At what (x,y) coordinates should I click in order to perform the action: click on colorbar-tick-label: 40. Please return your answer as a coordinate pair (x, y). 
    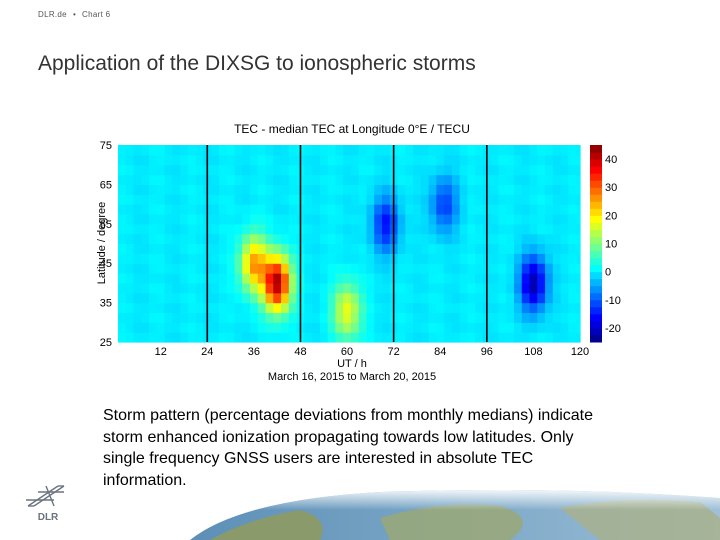
    Looking at the image, I should click on (611, 160).